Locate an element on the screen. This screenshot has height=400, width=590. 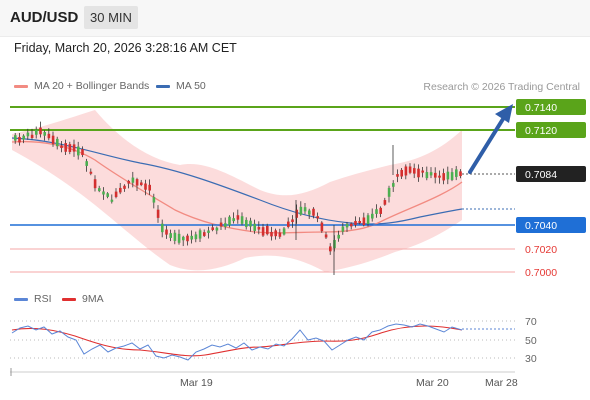
ma20-swatch is located at coordinates (21, 86).